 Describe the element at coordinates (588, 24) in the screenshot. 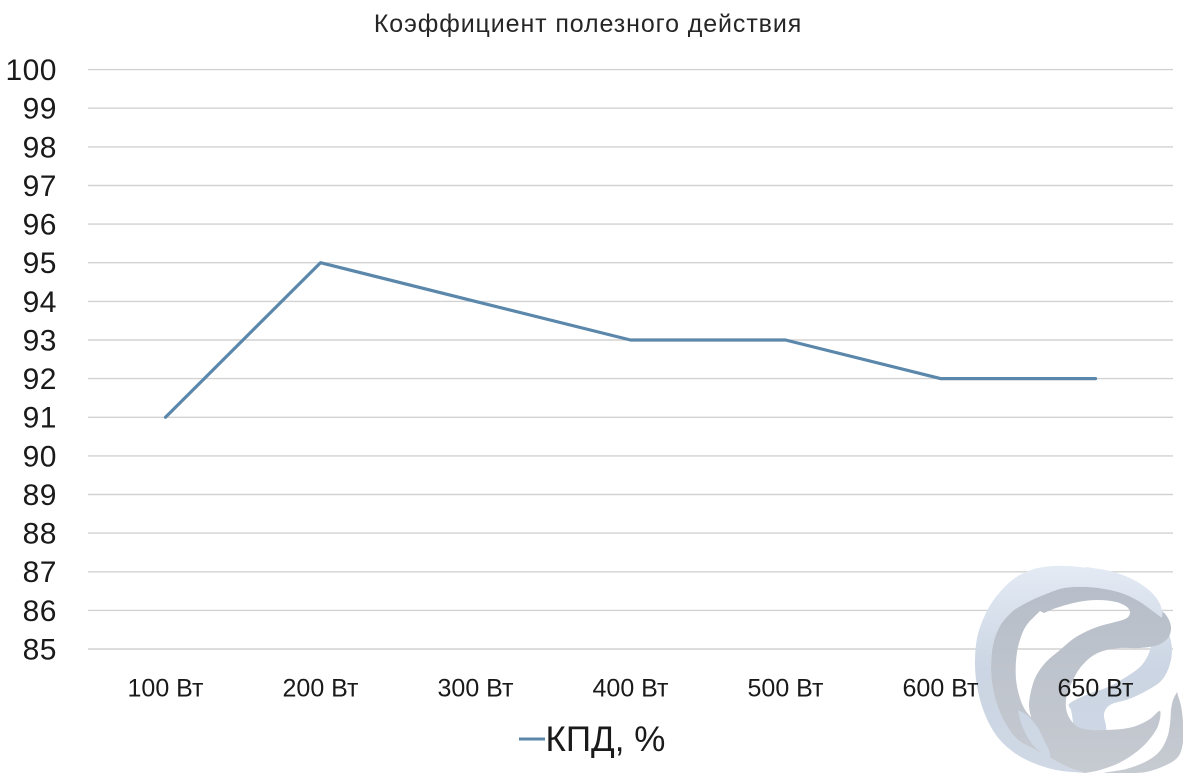

I see `svg-text: Коэффициент полезного действия` at that location.